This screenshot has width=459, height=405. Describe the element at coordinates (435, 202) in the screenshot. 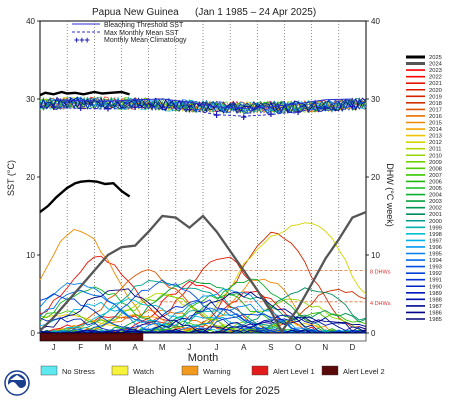

I see `year-legend-label: 2003` at that location.